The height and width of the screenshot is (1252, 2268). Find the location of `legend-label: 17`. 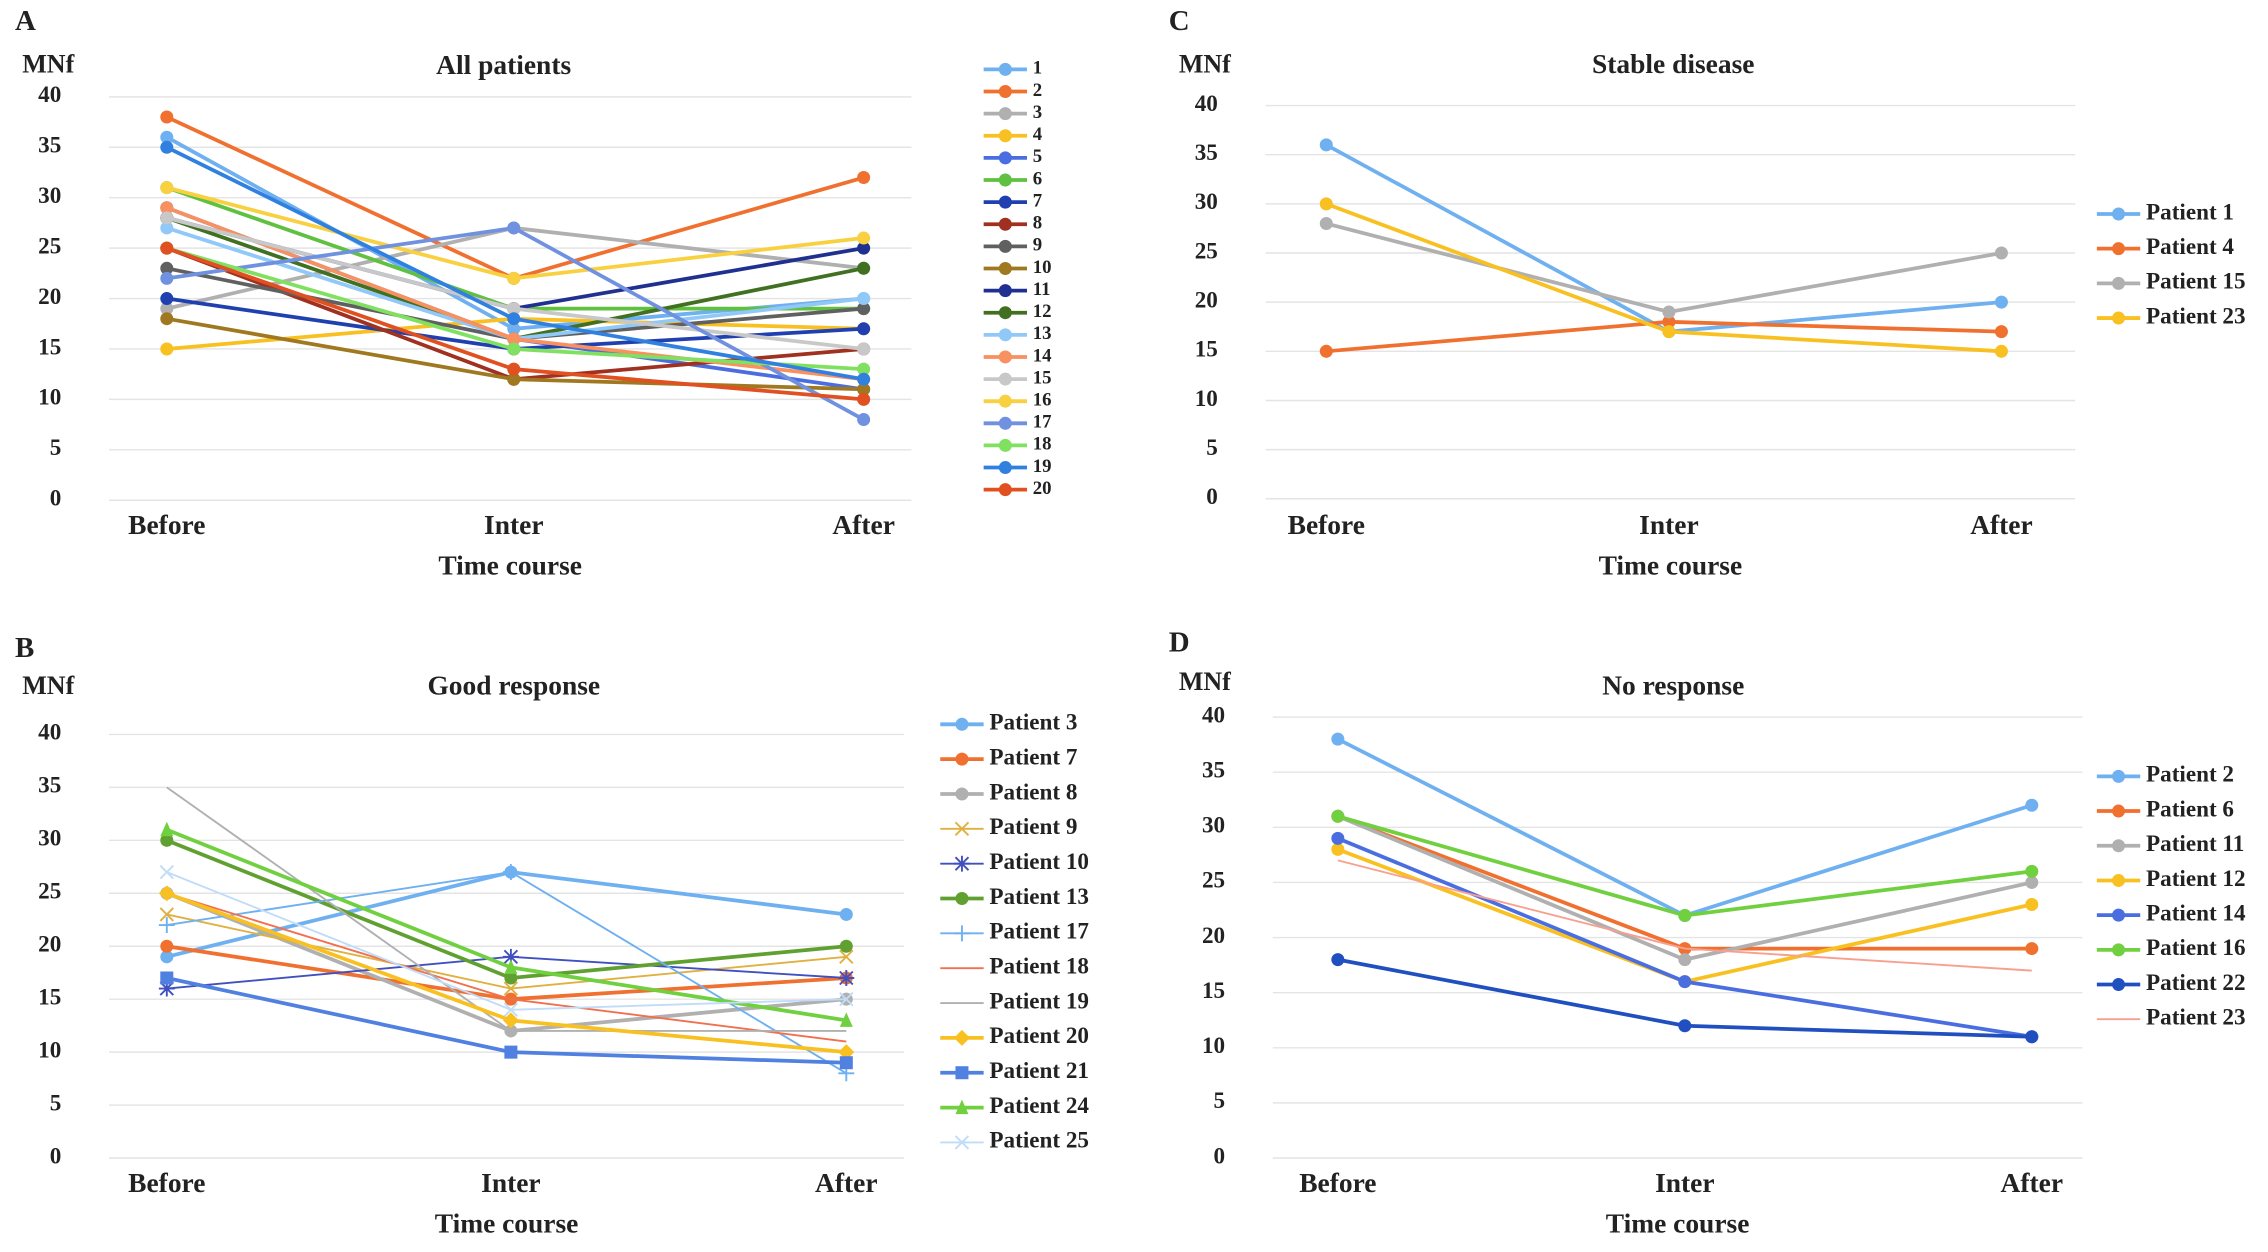

legend-label: 17 is located at coordinates (1042, 422).